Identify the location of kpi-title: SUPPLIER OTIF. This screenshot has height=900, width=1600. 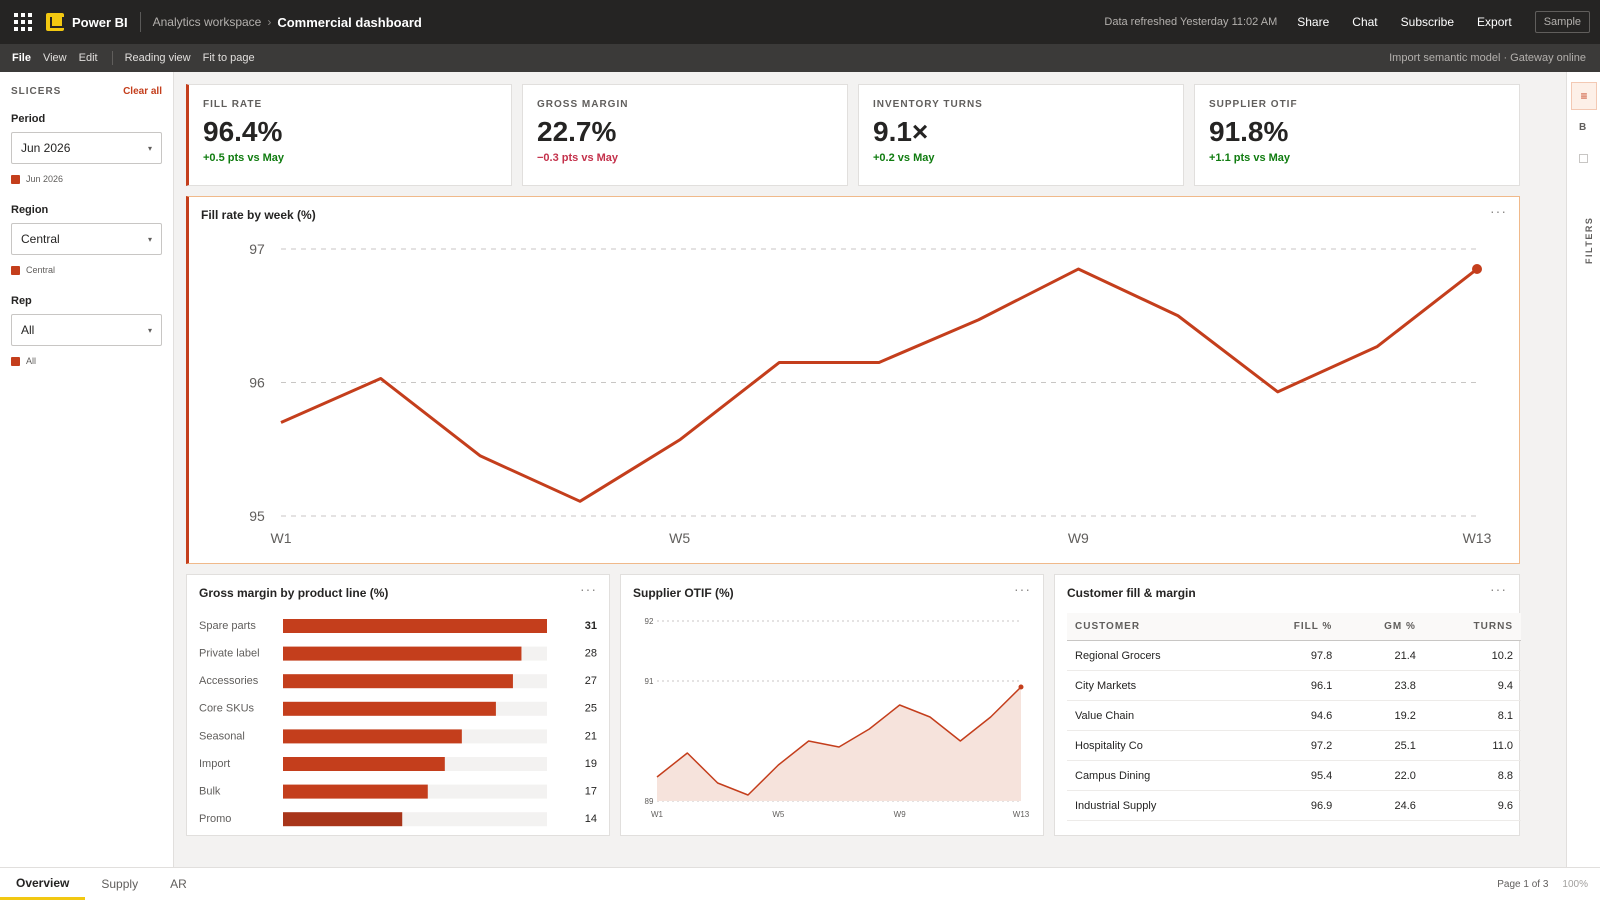
(1253, 104).